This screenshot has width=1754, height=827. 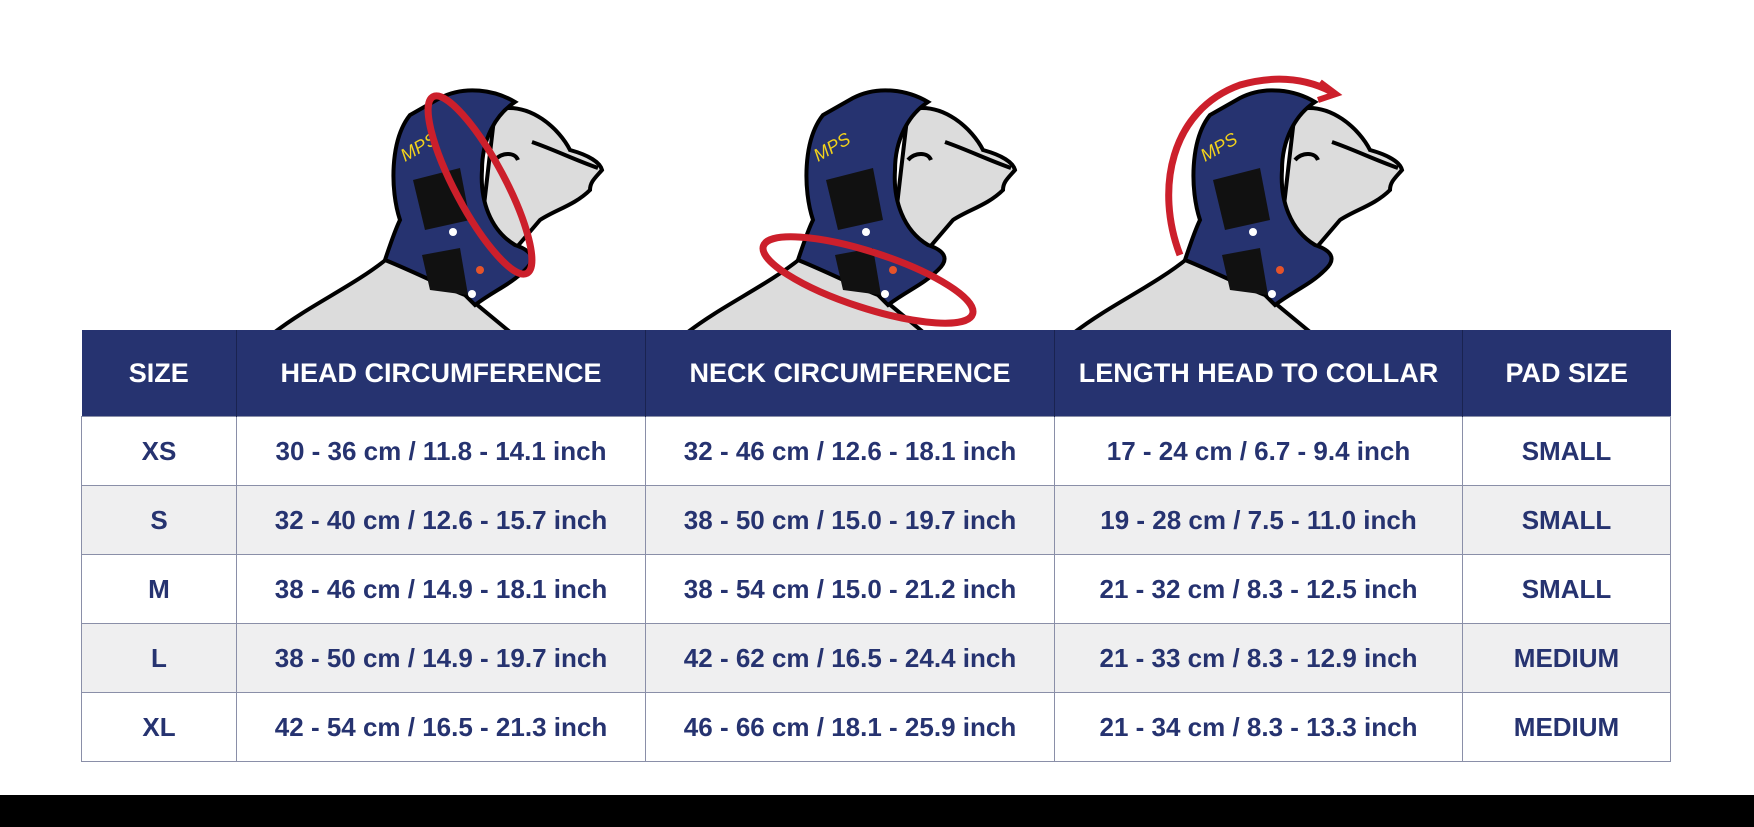 I want to click on cell-head-circumference: 30 - 36 cm / 11.8 - 14.1 inch, so click(x=441, y=451).